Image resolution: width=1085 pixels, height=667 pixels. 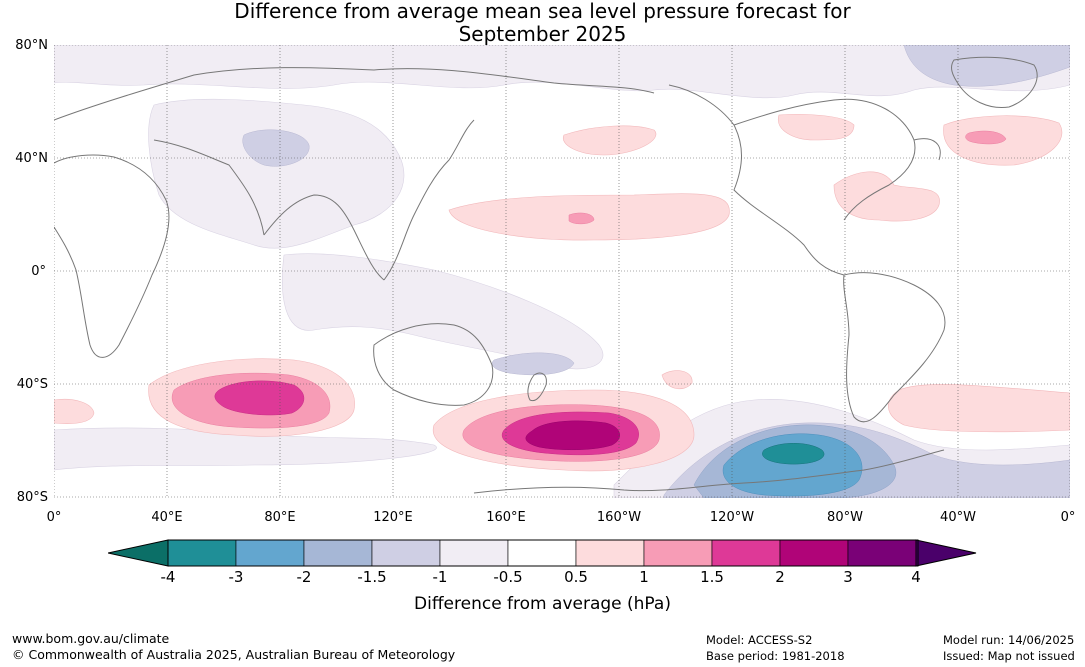 I want to click on lon-label-80w: 80°W, so click(x=845, y=517).